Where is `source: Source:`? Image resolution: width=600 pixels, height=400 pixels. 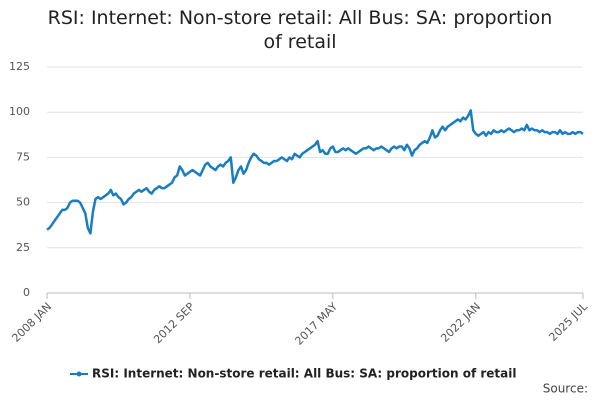
source: Source: is located at coordinates (565, 389).